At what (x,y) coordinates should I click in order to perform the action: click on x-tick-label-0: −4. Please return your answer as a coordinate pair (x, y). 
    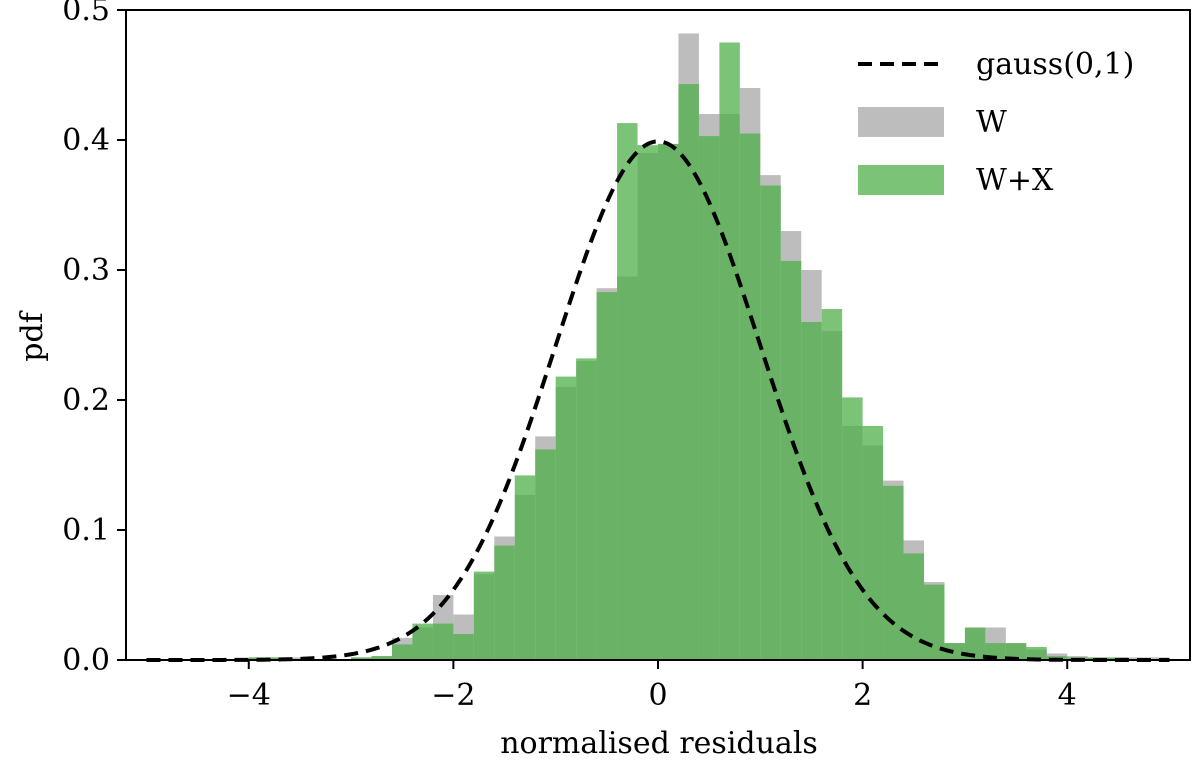
    Looking at the image, I should click on (249, 695).